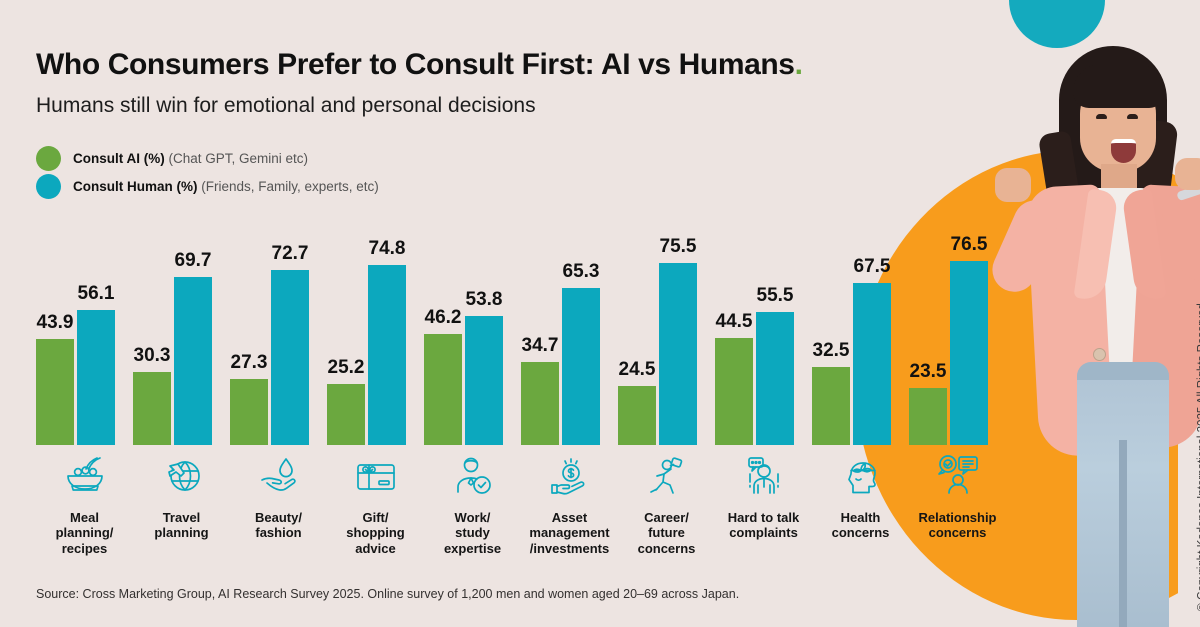 The height and width of the screenshot is (627, 1200). Describe the element at coordinates (484, 299) in the screenshot. I see `bar-value-label: 53.8` at that location.